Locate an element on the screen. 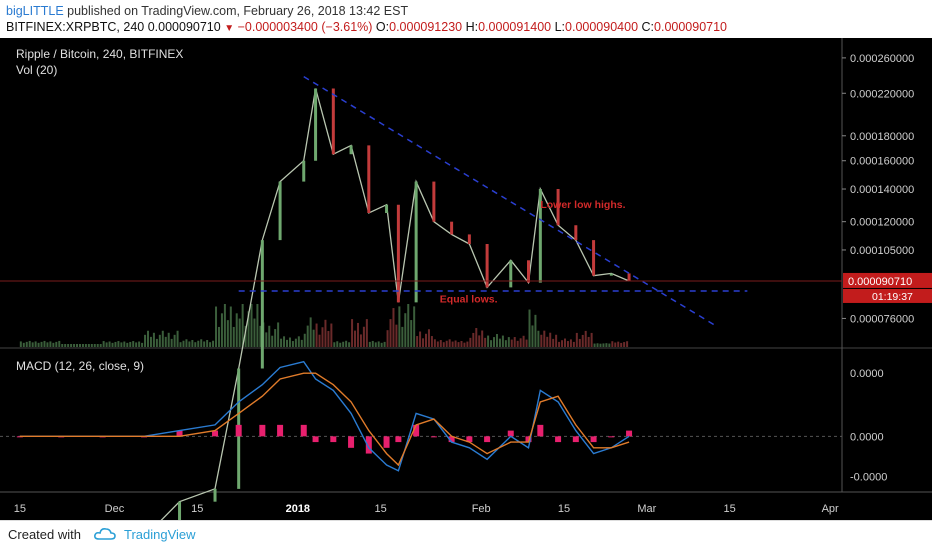 The width and height of the screenshot is (932, 551). volume-indicator-label: Vol (20) is located at coordinates (36, 70).